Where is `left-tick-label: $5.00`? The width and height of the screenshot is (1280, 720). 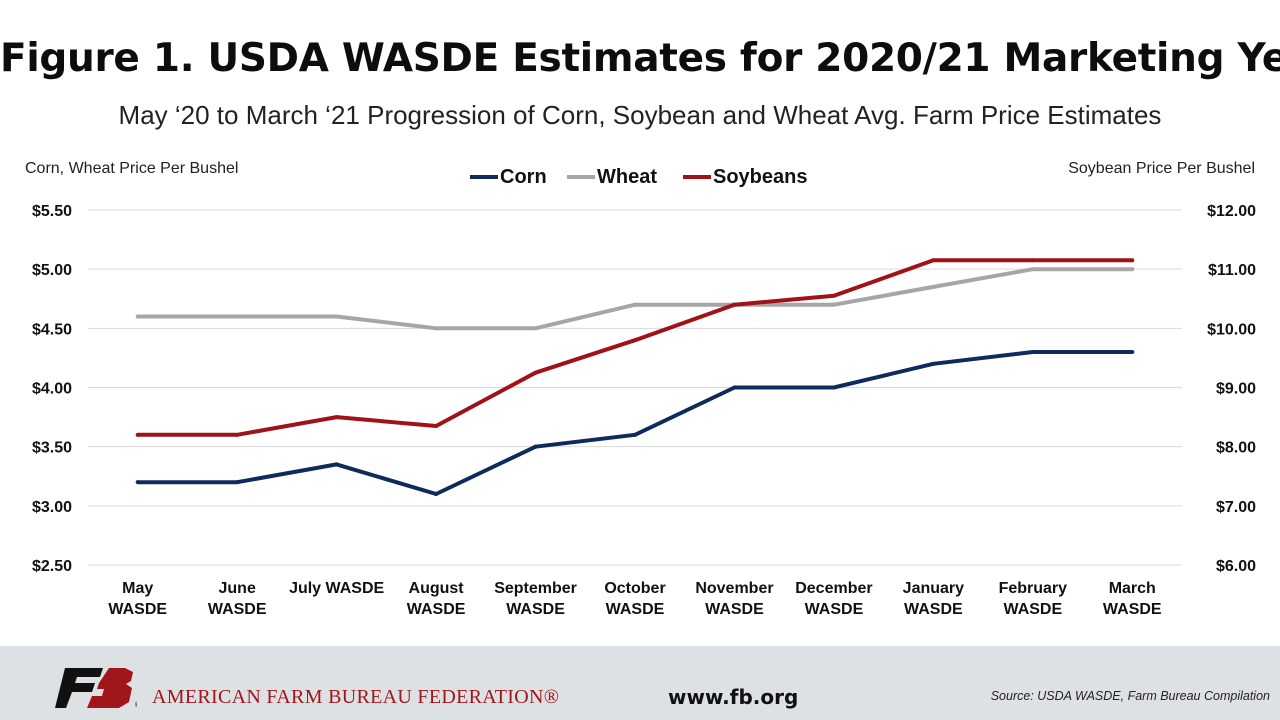 left-tick-label: $5.00 is located at coordinates (52, 270).